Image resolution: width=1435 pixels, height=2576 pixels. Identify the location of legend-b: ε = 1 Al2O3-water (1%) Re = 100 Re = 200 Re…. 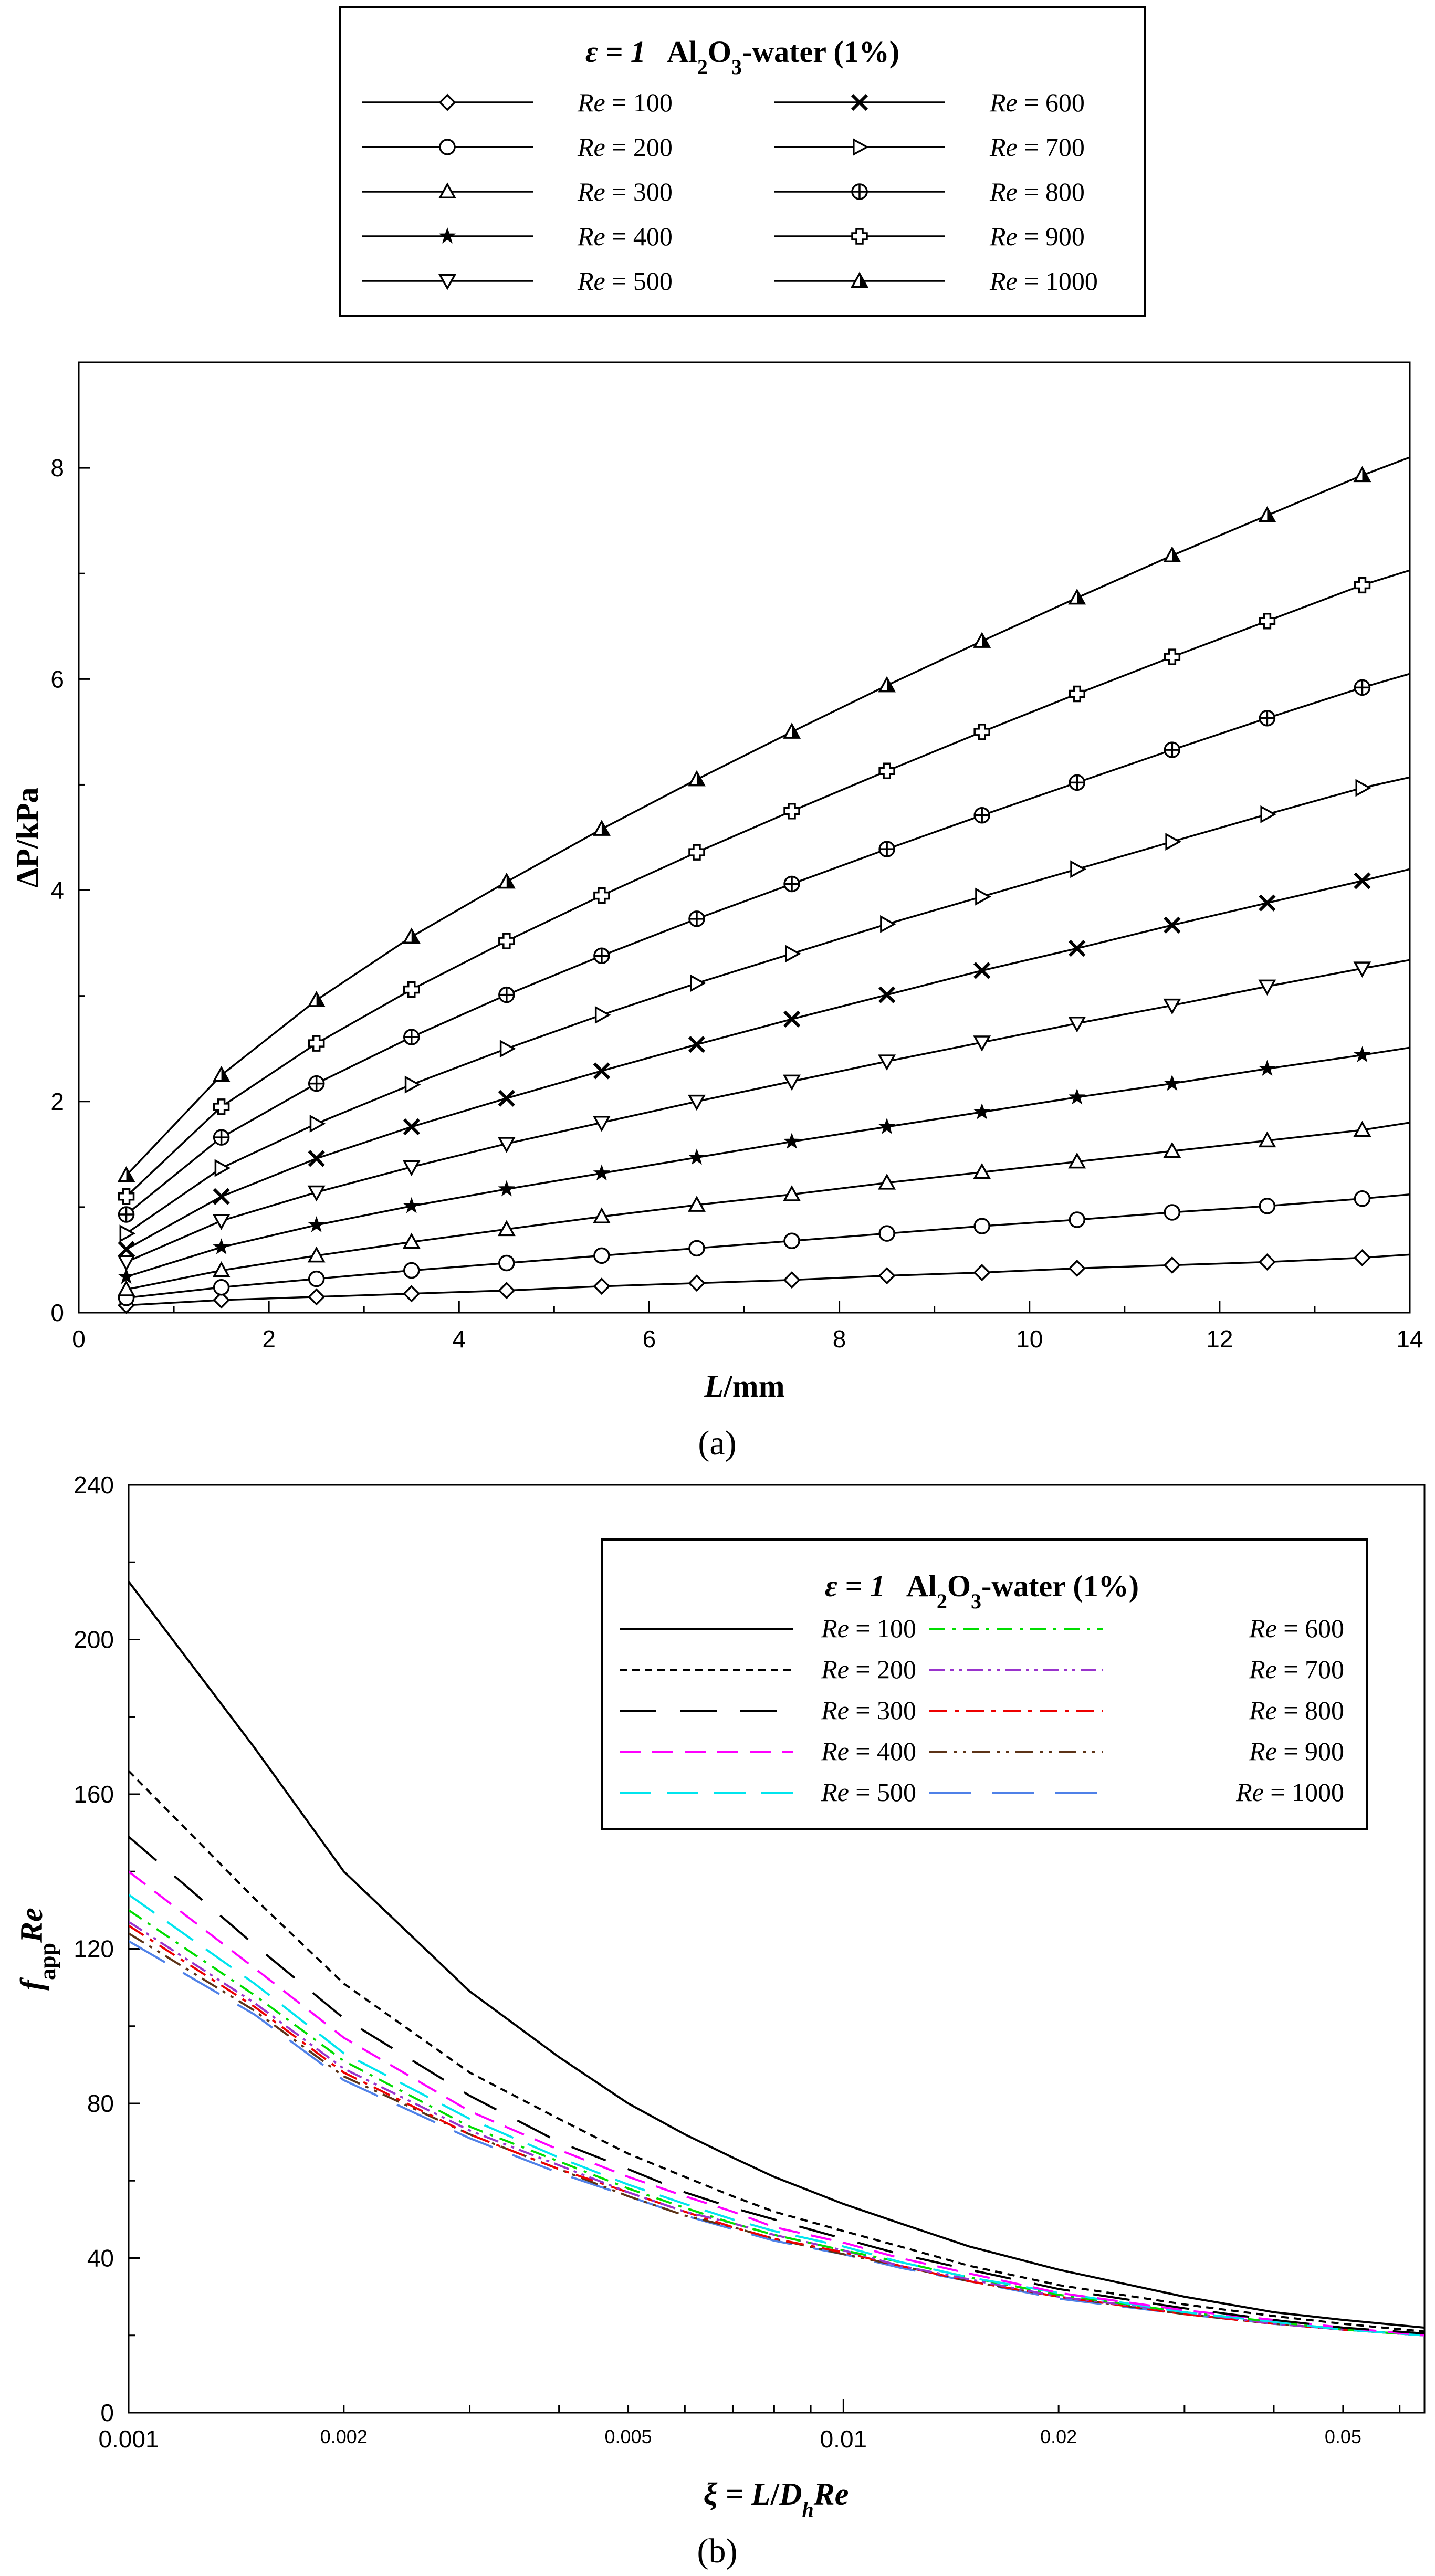
(984, 1684).